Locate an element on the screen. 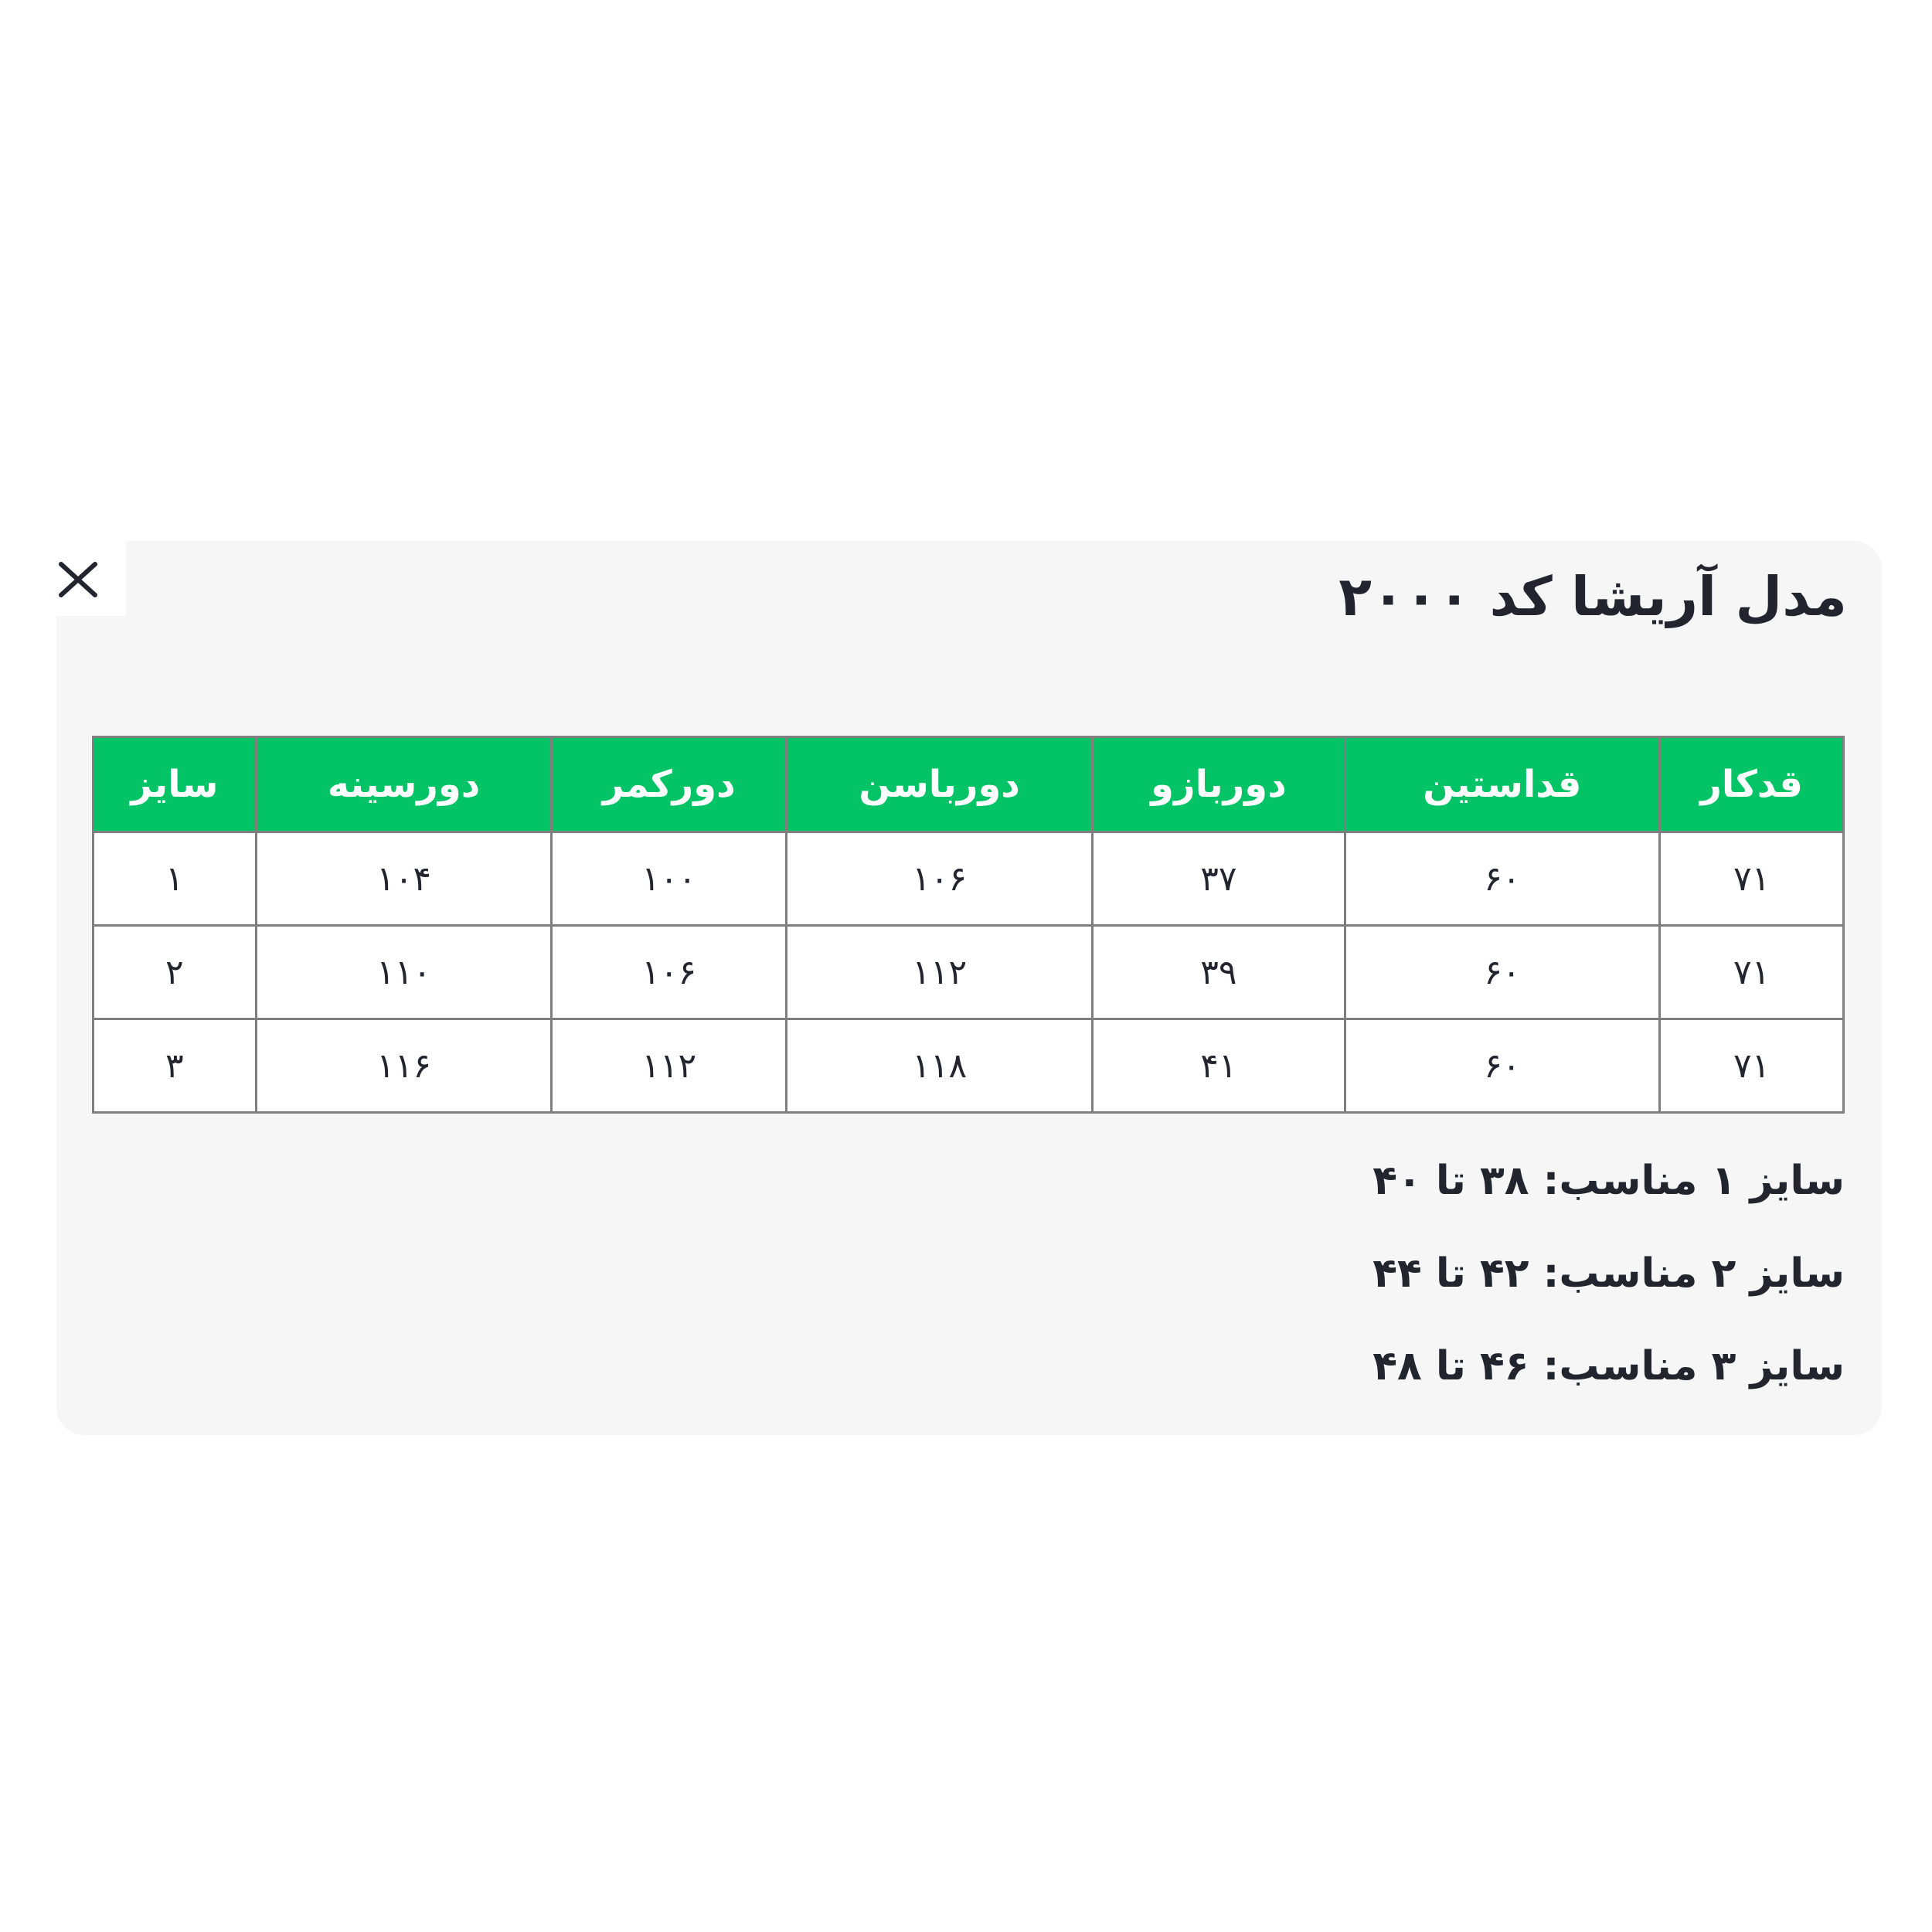  table-cell: ۳۷ is located at coordinates (1219, 879).